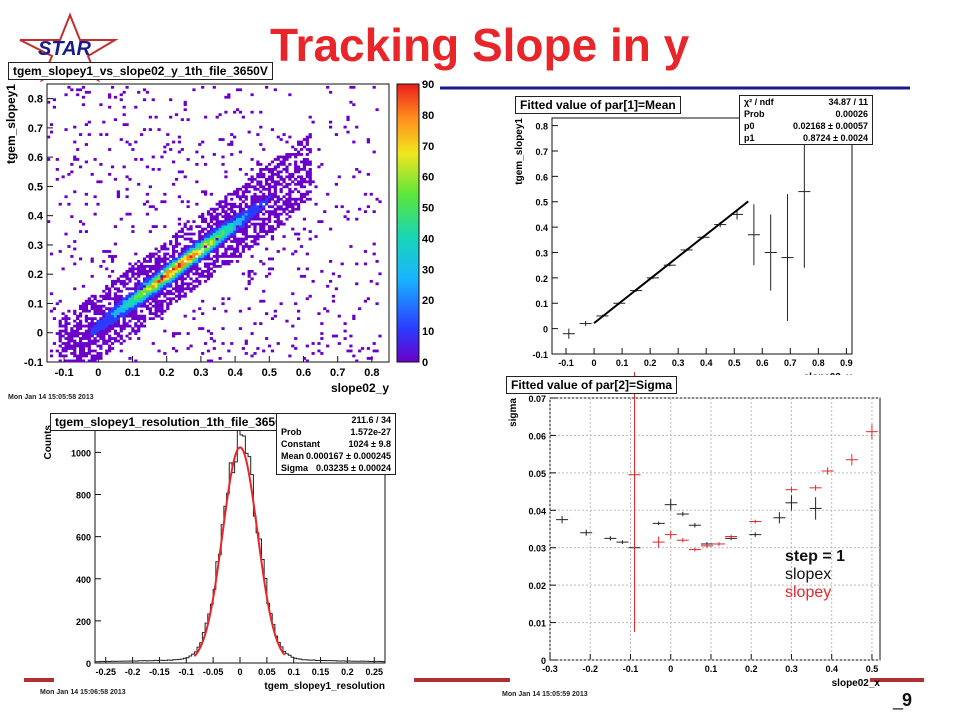  Describe the element at coordinates (83, 580) in the screenshot. I see `y-tick-label: 400` at that location.